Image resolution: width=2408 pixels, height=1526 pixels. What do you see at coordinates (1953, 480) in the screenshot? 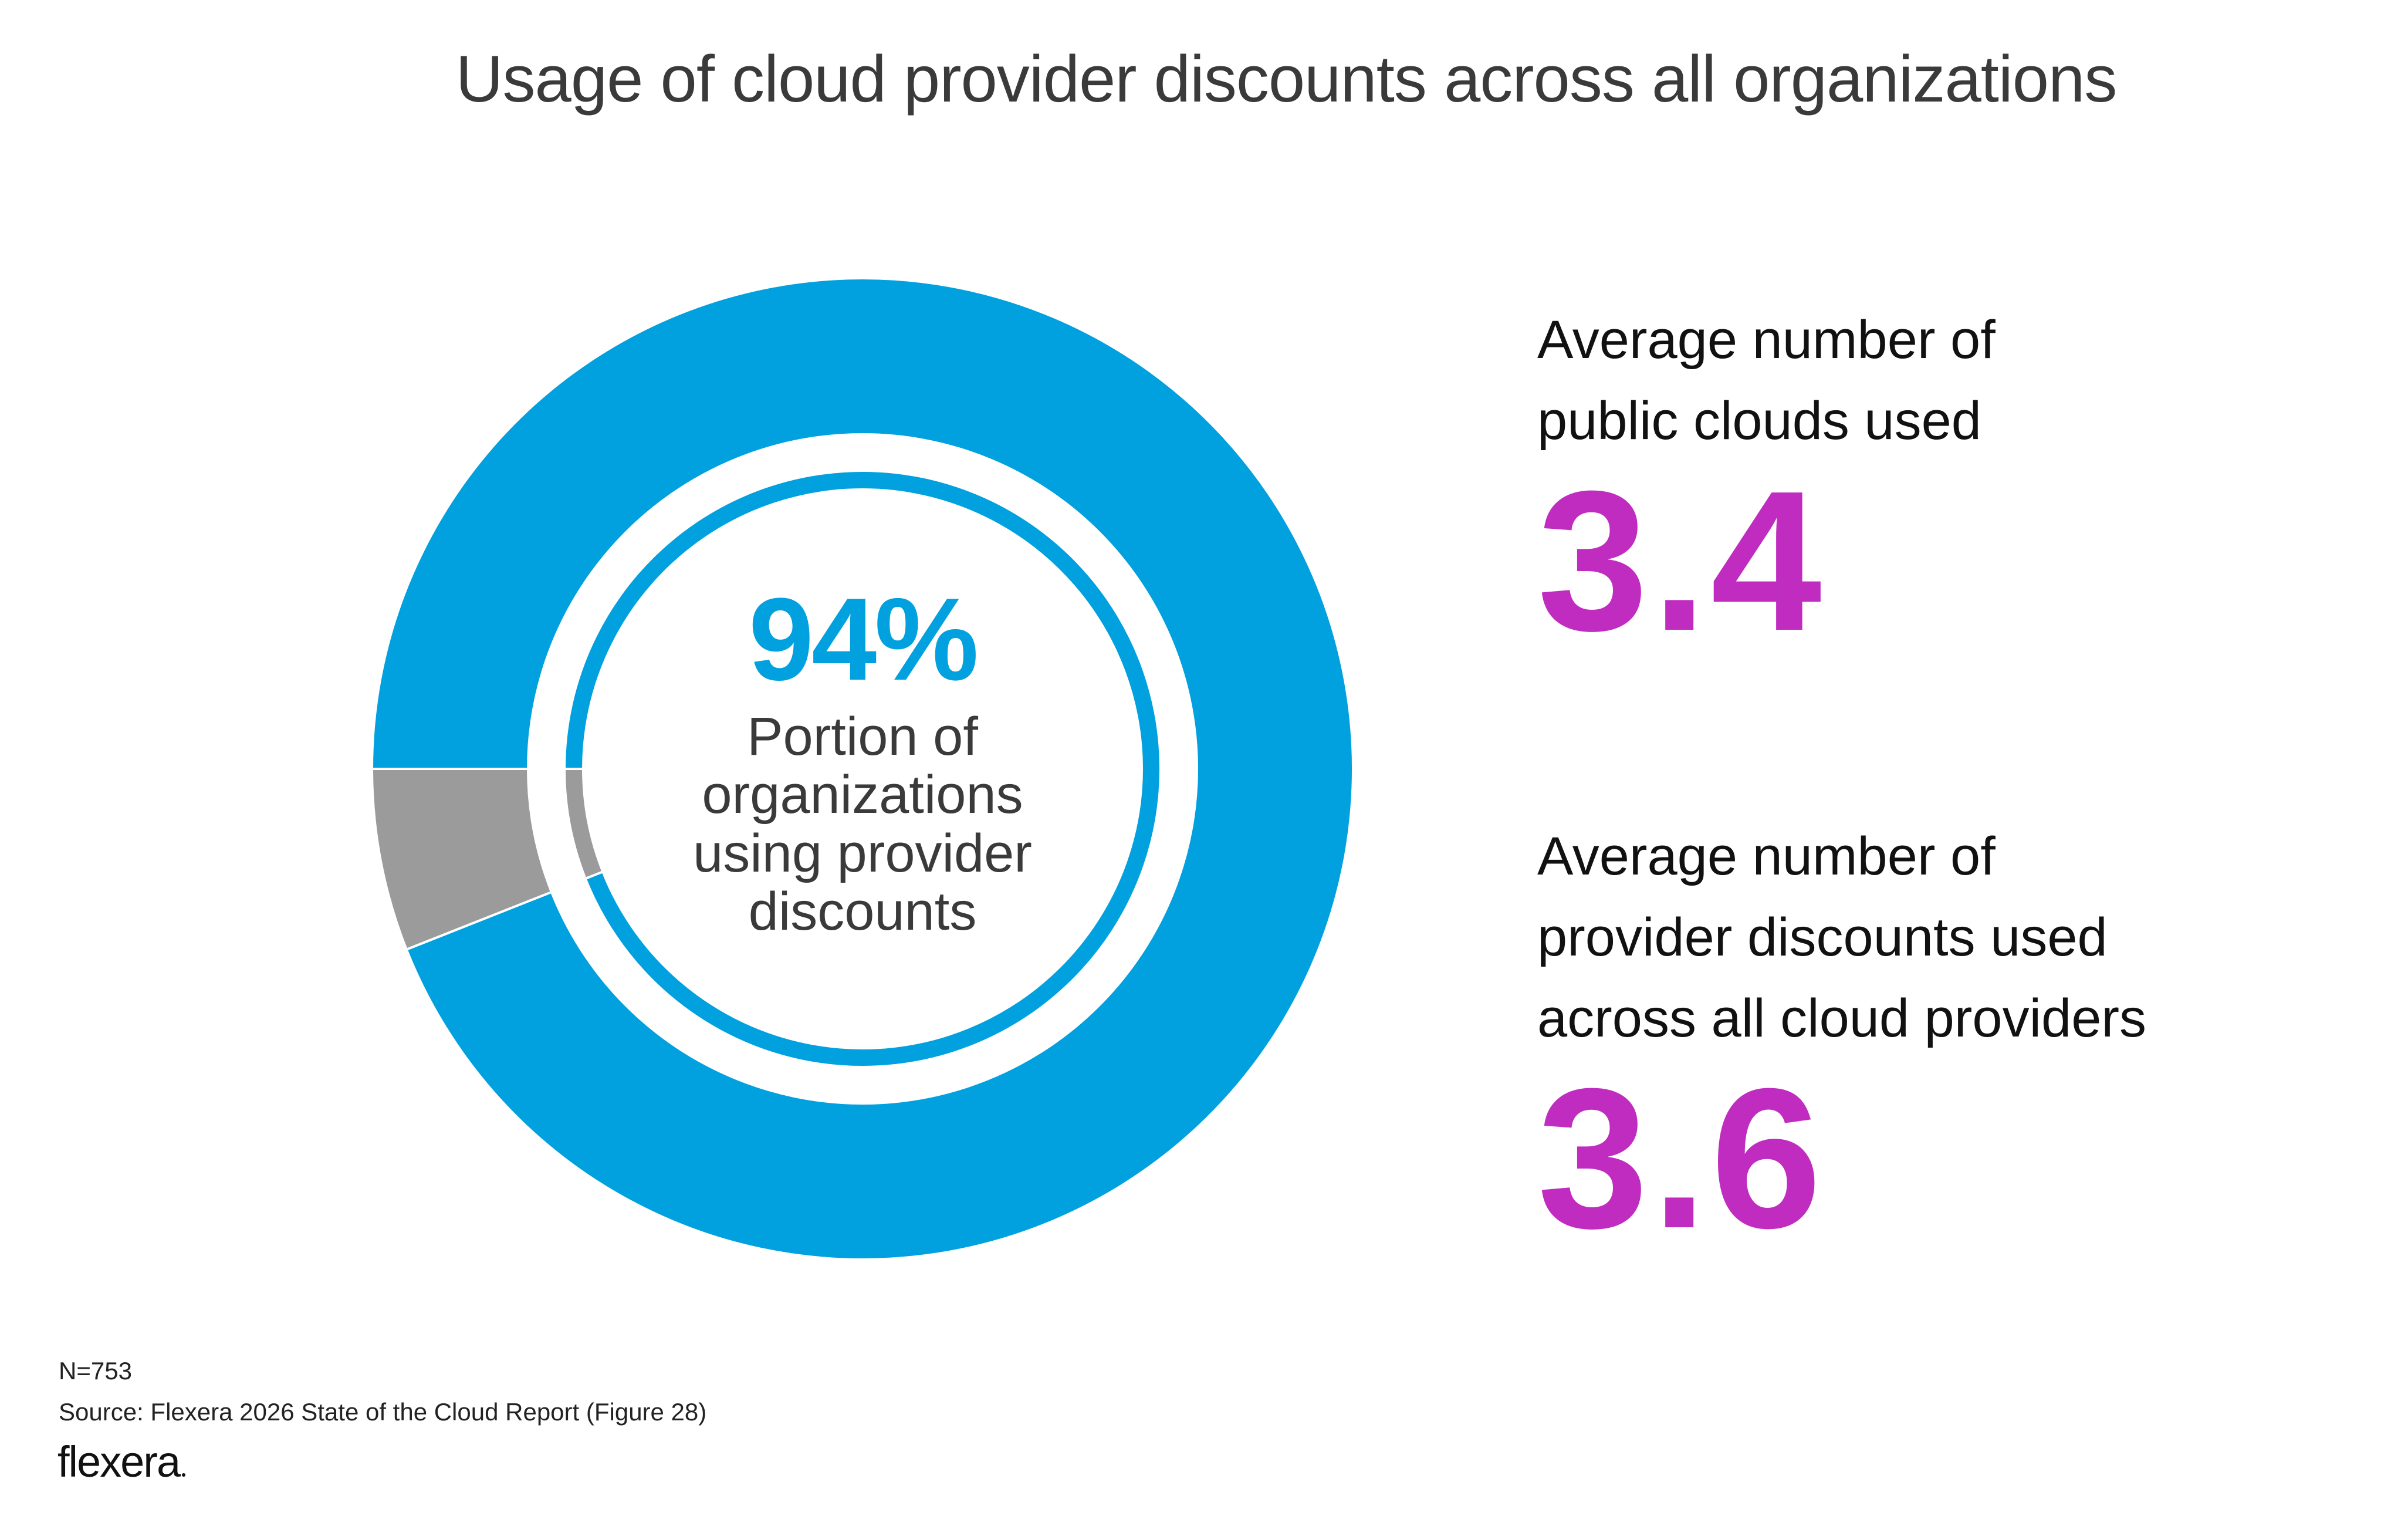
I see `stat-public-clouds: Average number of public clouds used 3.4` at bounding box center [1953, 480].